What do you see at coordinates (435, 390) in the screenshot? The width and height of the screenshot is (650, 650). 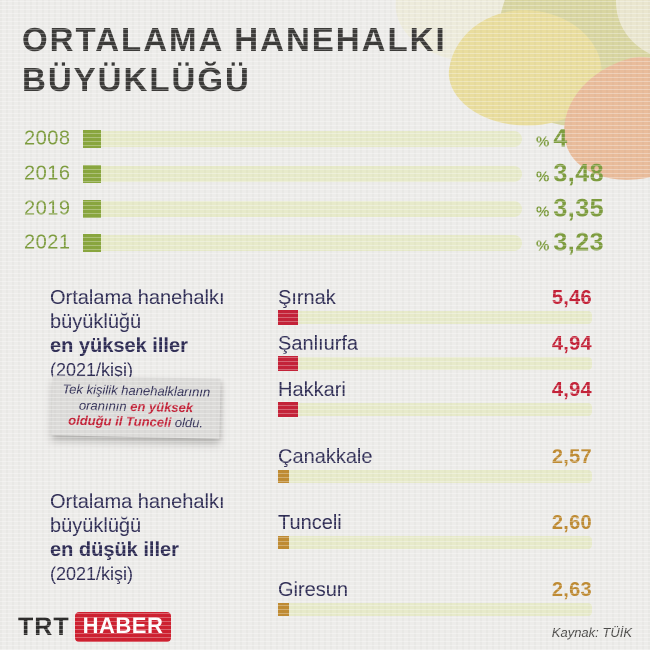 I see `city-row-header: Hakkari 4,94` at bounding box center [435, 390].